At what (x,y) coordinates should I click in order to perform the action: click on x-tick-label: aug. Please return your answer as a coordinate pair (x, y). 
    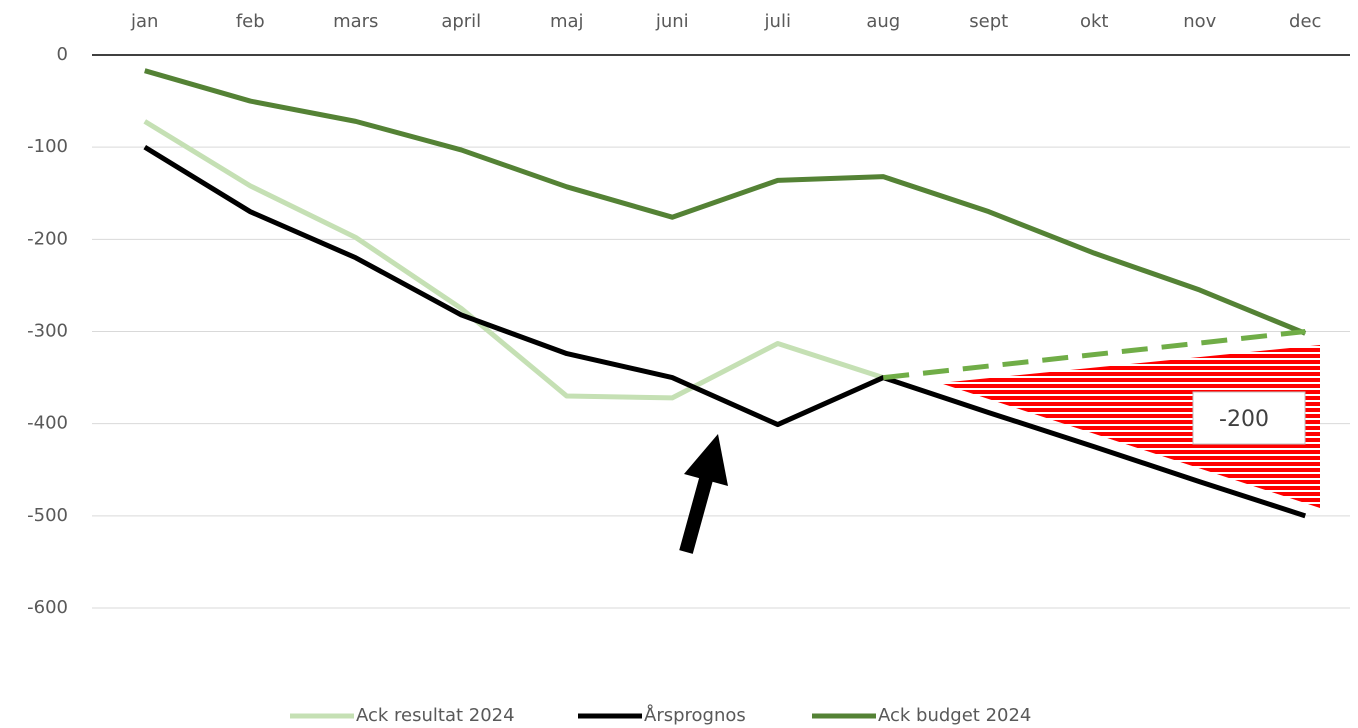
    Looking at the image, I should click on (883, 21).